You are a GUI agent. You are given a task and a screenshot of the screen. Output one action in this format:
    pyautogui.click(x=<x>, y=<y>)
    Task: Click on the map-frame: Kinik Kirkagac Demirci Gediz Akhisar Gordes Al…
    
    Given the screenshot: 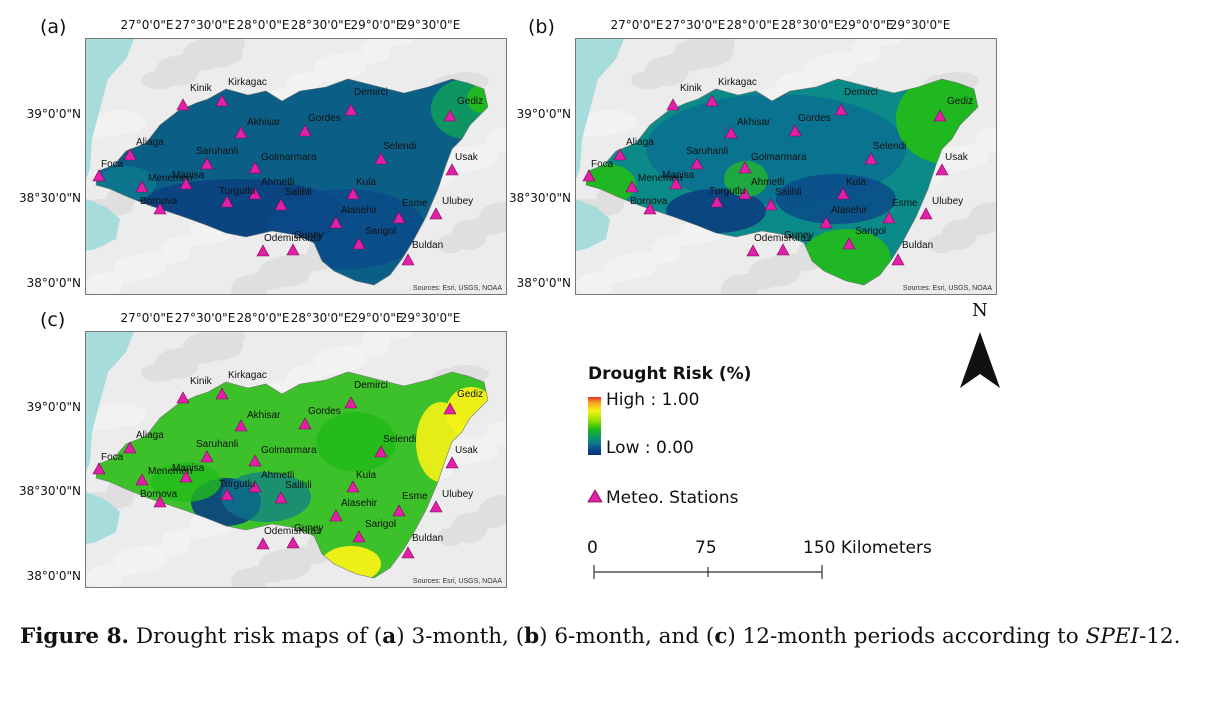 What is the action you would take?
    pyautogui.click(x=296, y=166)
    